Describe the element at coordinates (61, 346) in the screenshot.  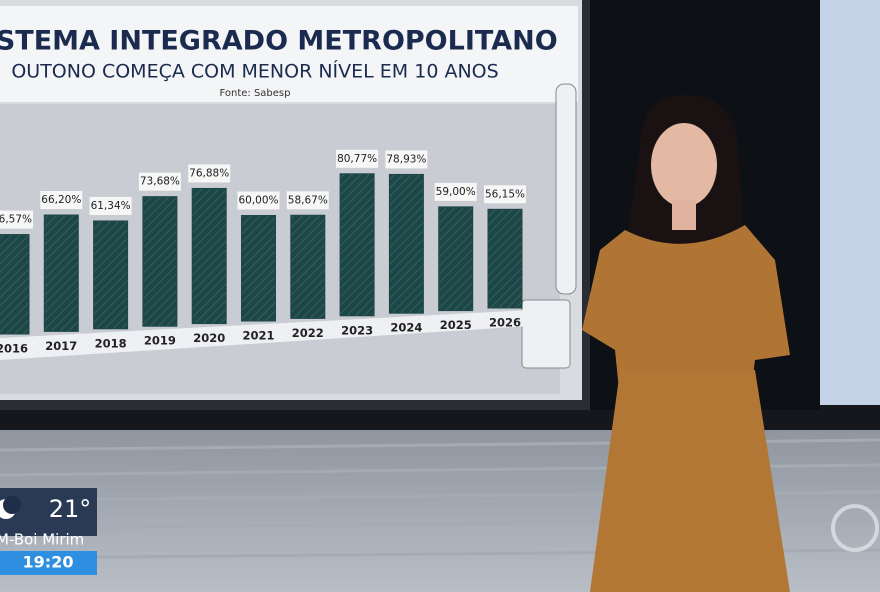
I see `x-tick-label: 2017` at that location.